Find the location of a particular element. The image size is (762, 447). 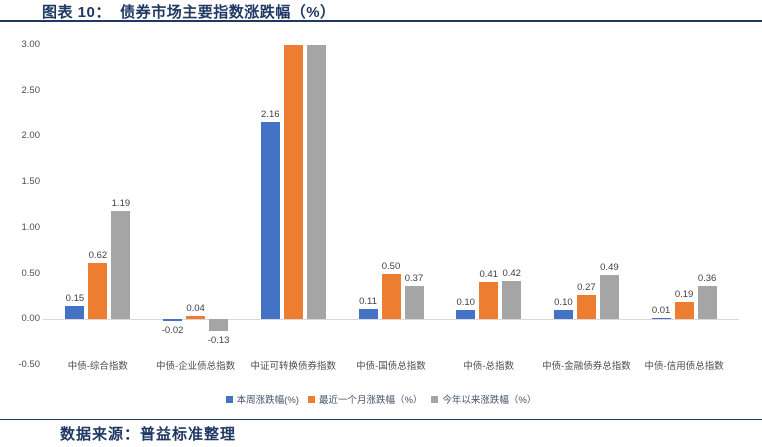

bar-series3-cat5 is located at coordinates (512, 300).